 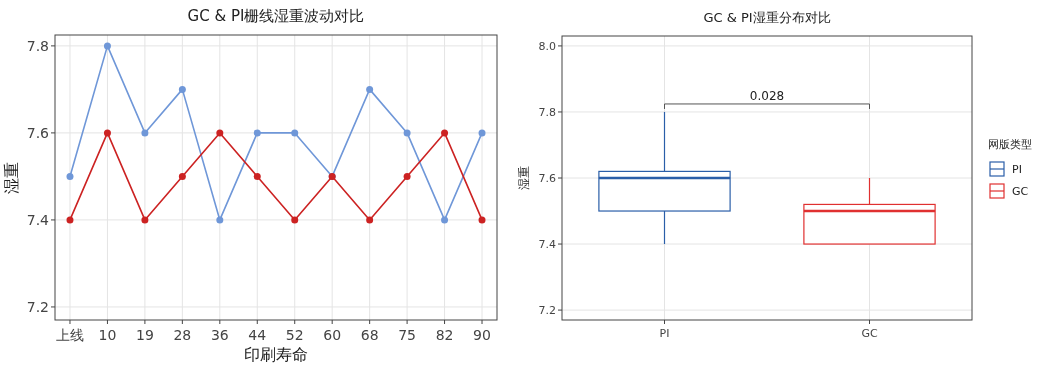 I want to click on x-tick-label: 90, so click(x=482, y=335).